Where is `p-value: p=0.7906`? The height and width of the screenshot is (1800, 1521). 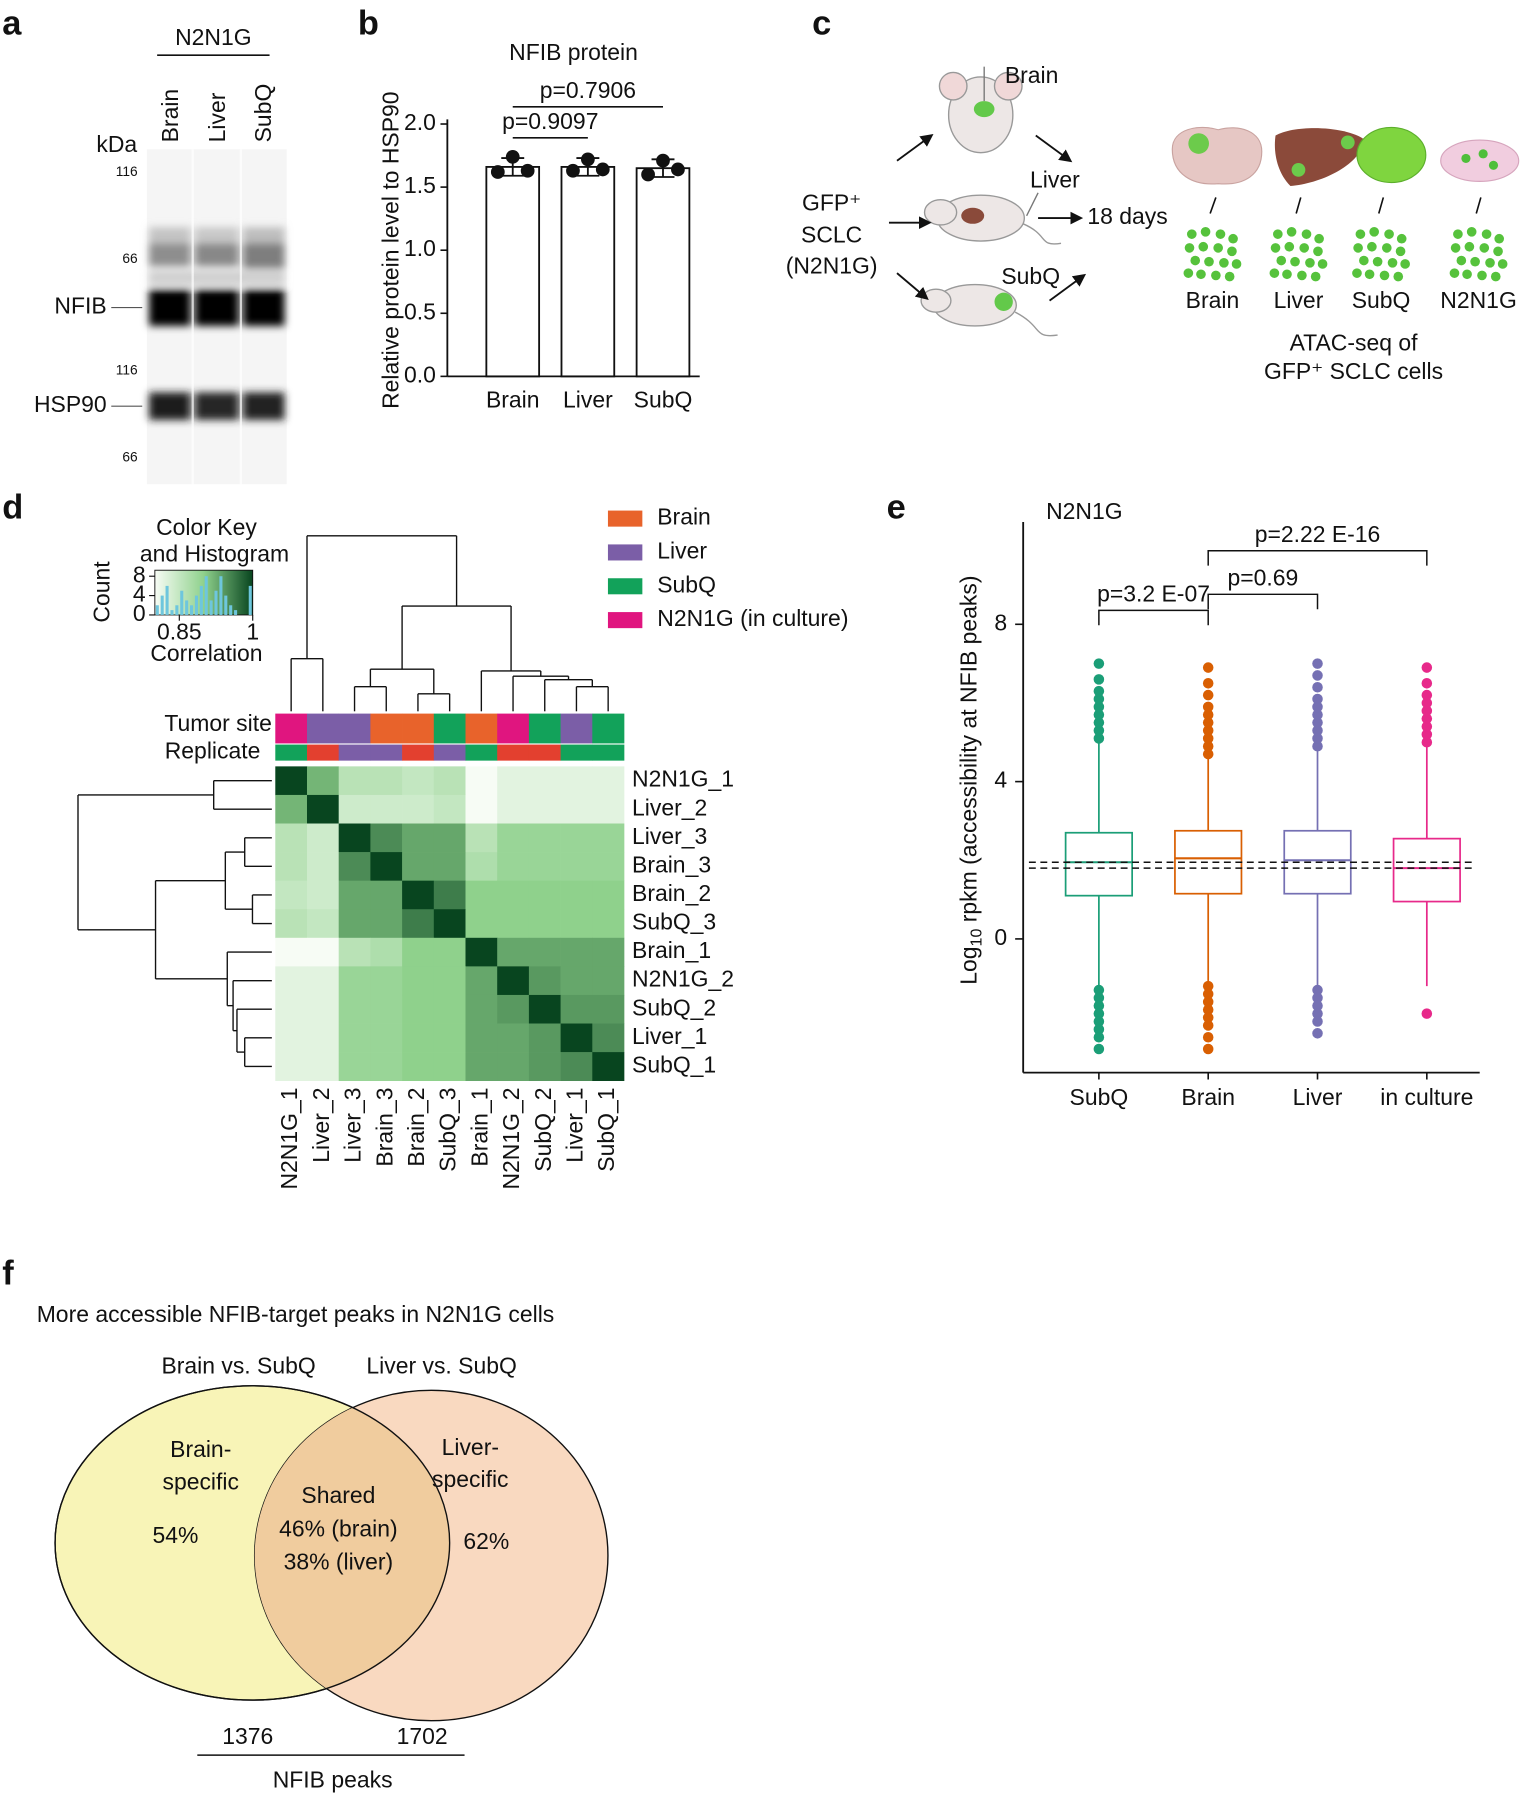 p-value: p=0.7906 is located at coordinates (588, 90).